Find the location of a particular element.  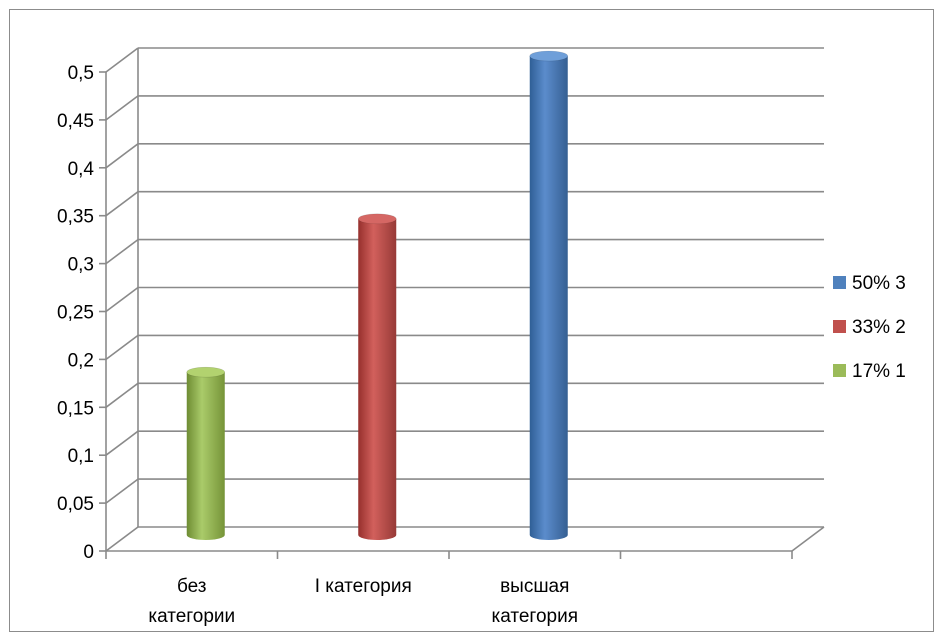

y-tick-label: 0,4 is located at coordinates (81, 169).